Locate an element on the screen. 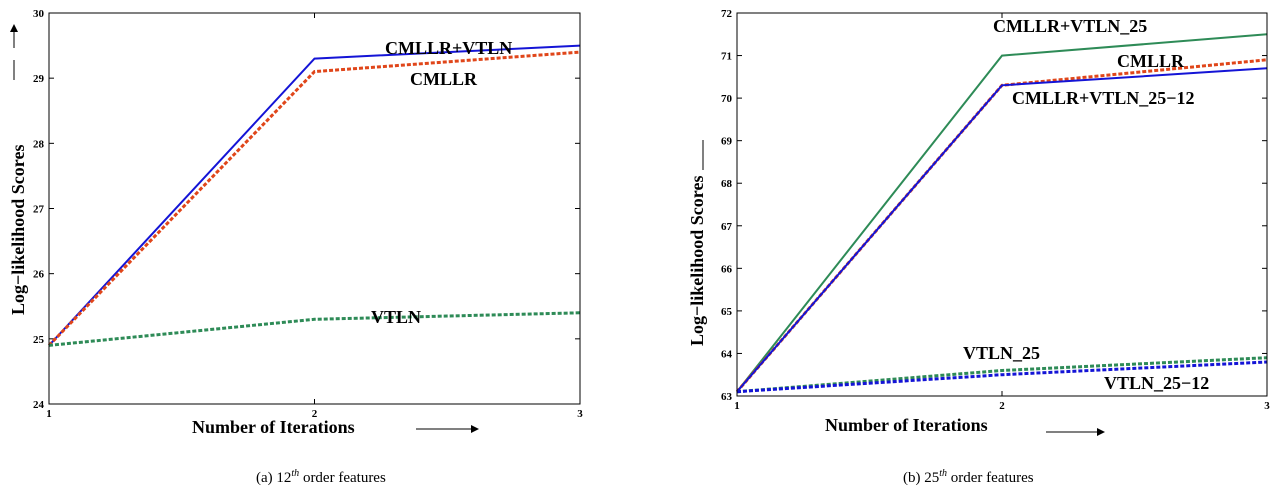 The height and width of the screenshot is (488, 1279). series-line-vtln is located at coordinates (314, 329).